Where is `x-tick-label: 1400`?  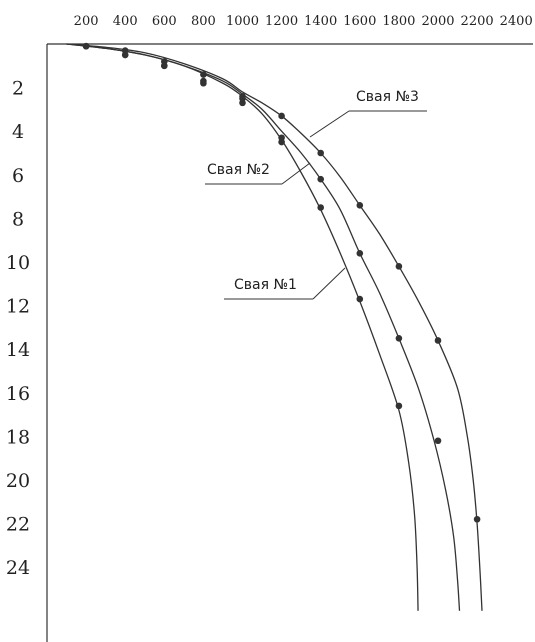 x-tick-label: 1400 is located at coordinates (320, 21).